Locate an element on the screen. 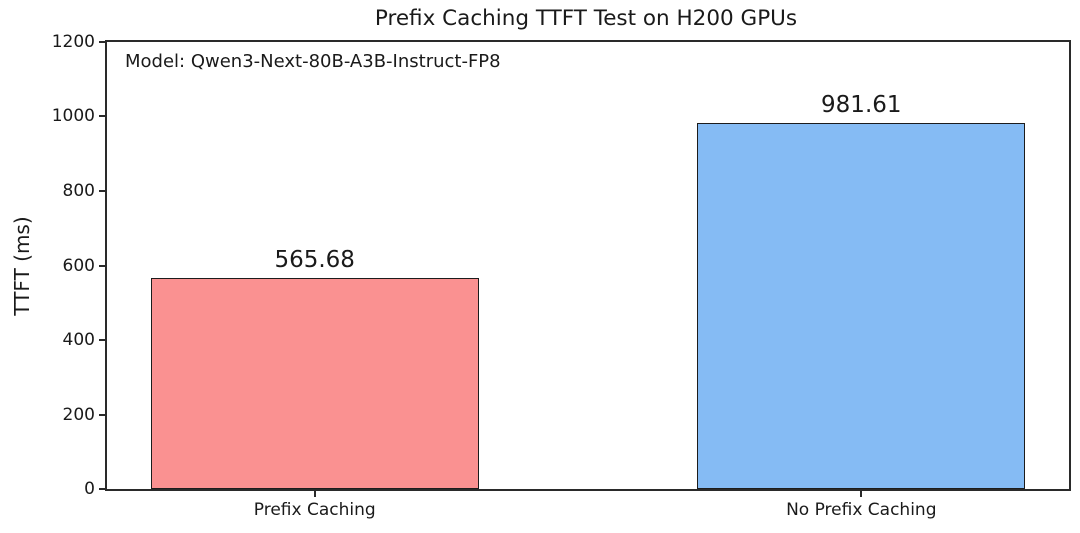 The width and height of the screenshot is (1080, 533). bar-value-label-prefix-caching: 565.68 is located at coordinates (314, 260).